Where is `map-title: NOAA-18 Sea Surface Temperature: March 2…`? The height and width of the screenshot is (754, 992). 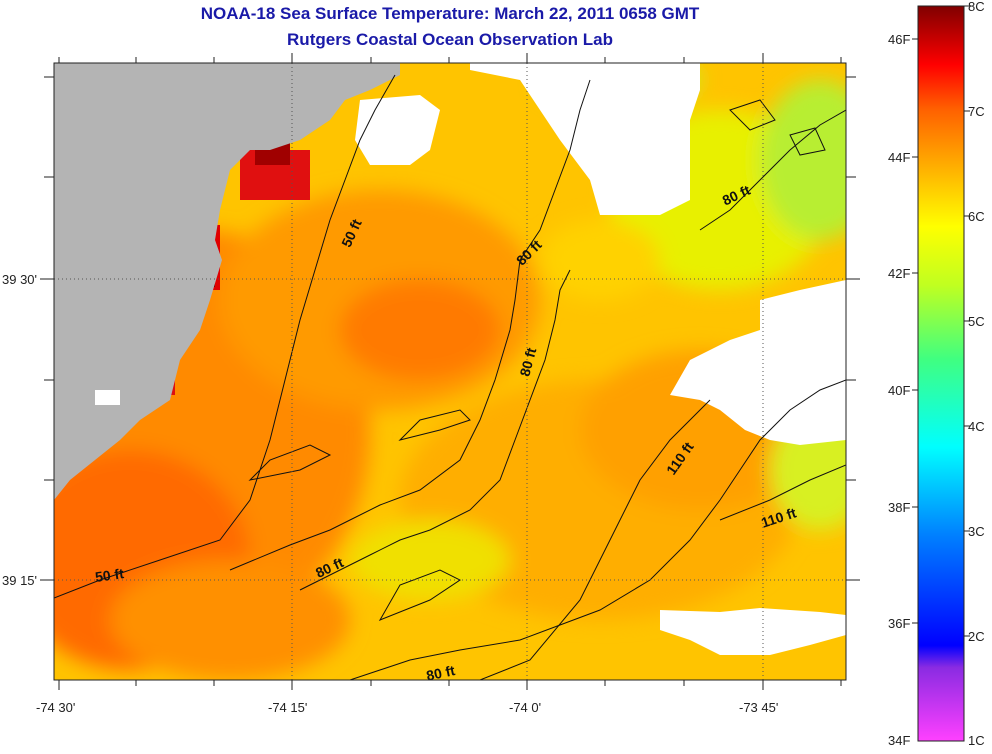
map-title: NOAA-18 Sea Surface Temperature: March 2… is located at coordinates (450, 13).